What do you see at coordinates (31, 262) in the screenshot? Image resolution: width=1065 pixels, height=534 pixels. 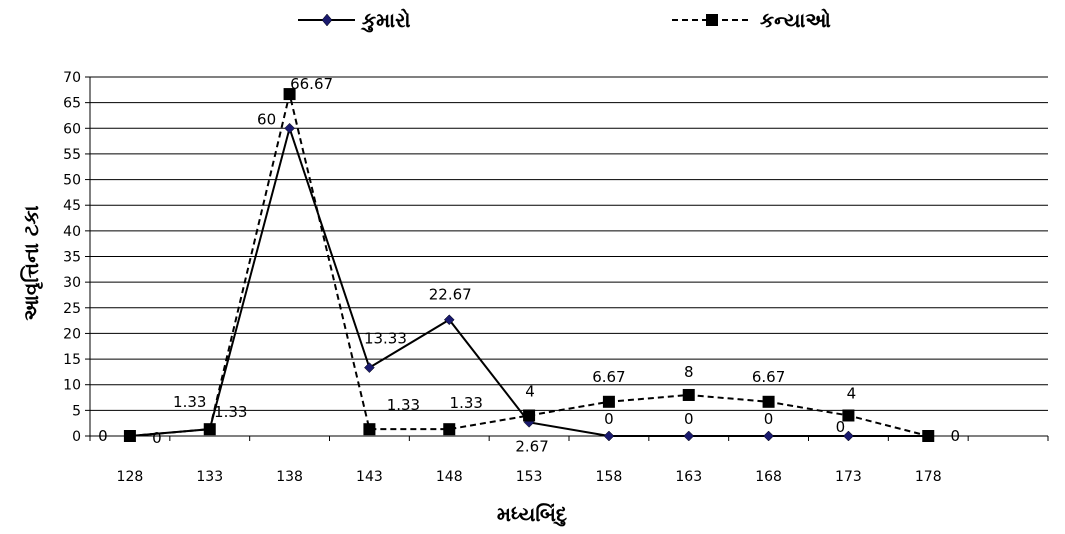 I see `y-axis-title: આવૃત્તિના ટકા` at bounding box center [31, 262].